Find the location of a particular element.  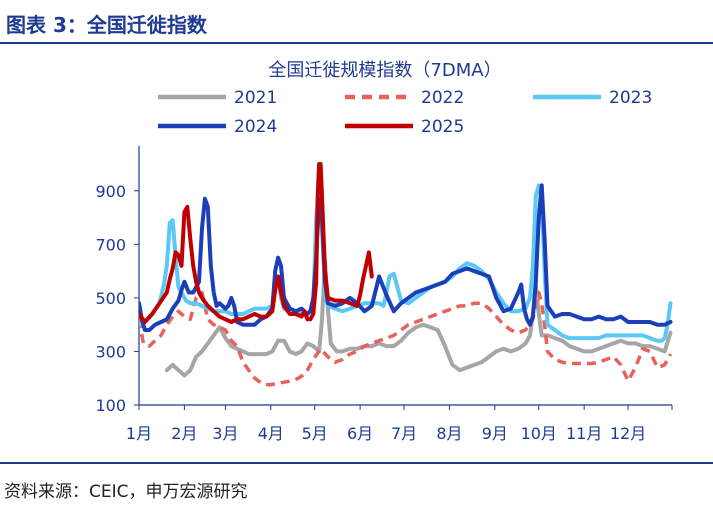

x-tick-label: 11月 is located at coordinates (584, 433).